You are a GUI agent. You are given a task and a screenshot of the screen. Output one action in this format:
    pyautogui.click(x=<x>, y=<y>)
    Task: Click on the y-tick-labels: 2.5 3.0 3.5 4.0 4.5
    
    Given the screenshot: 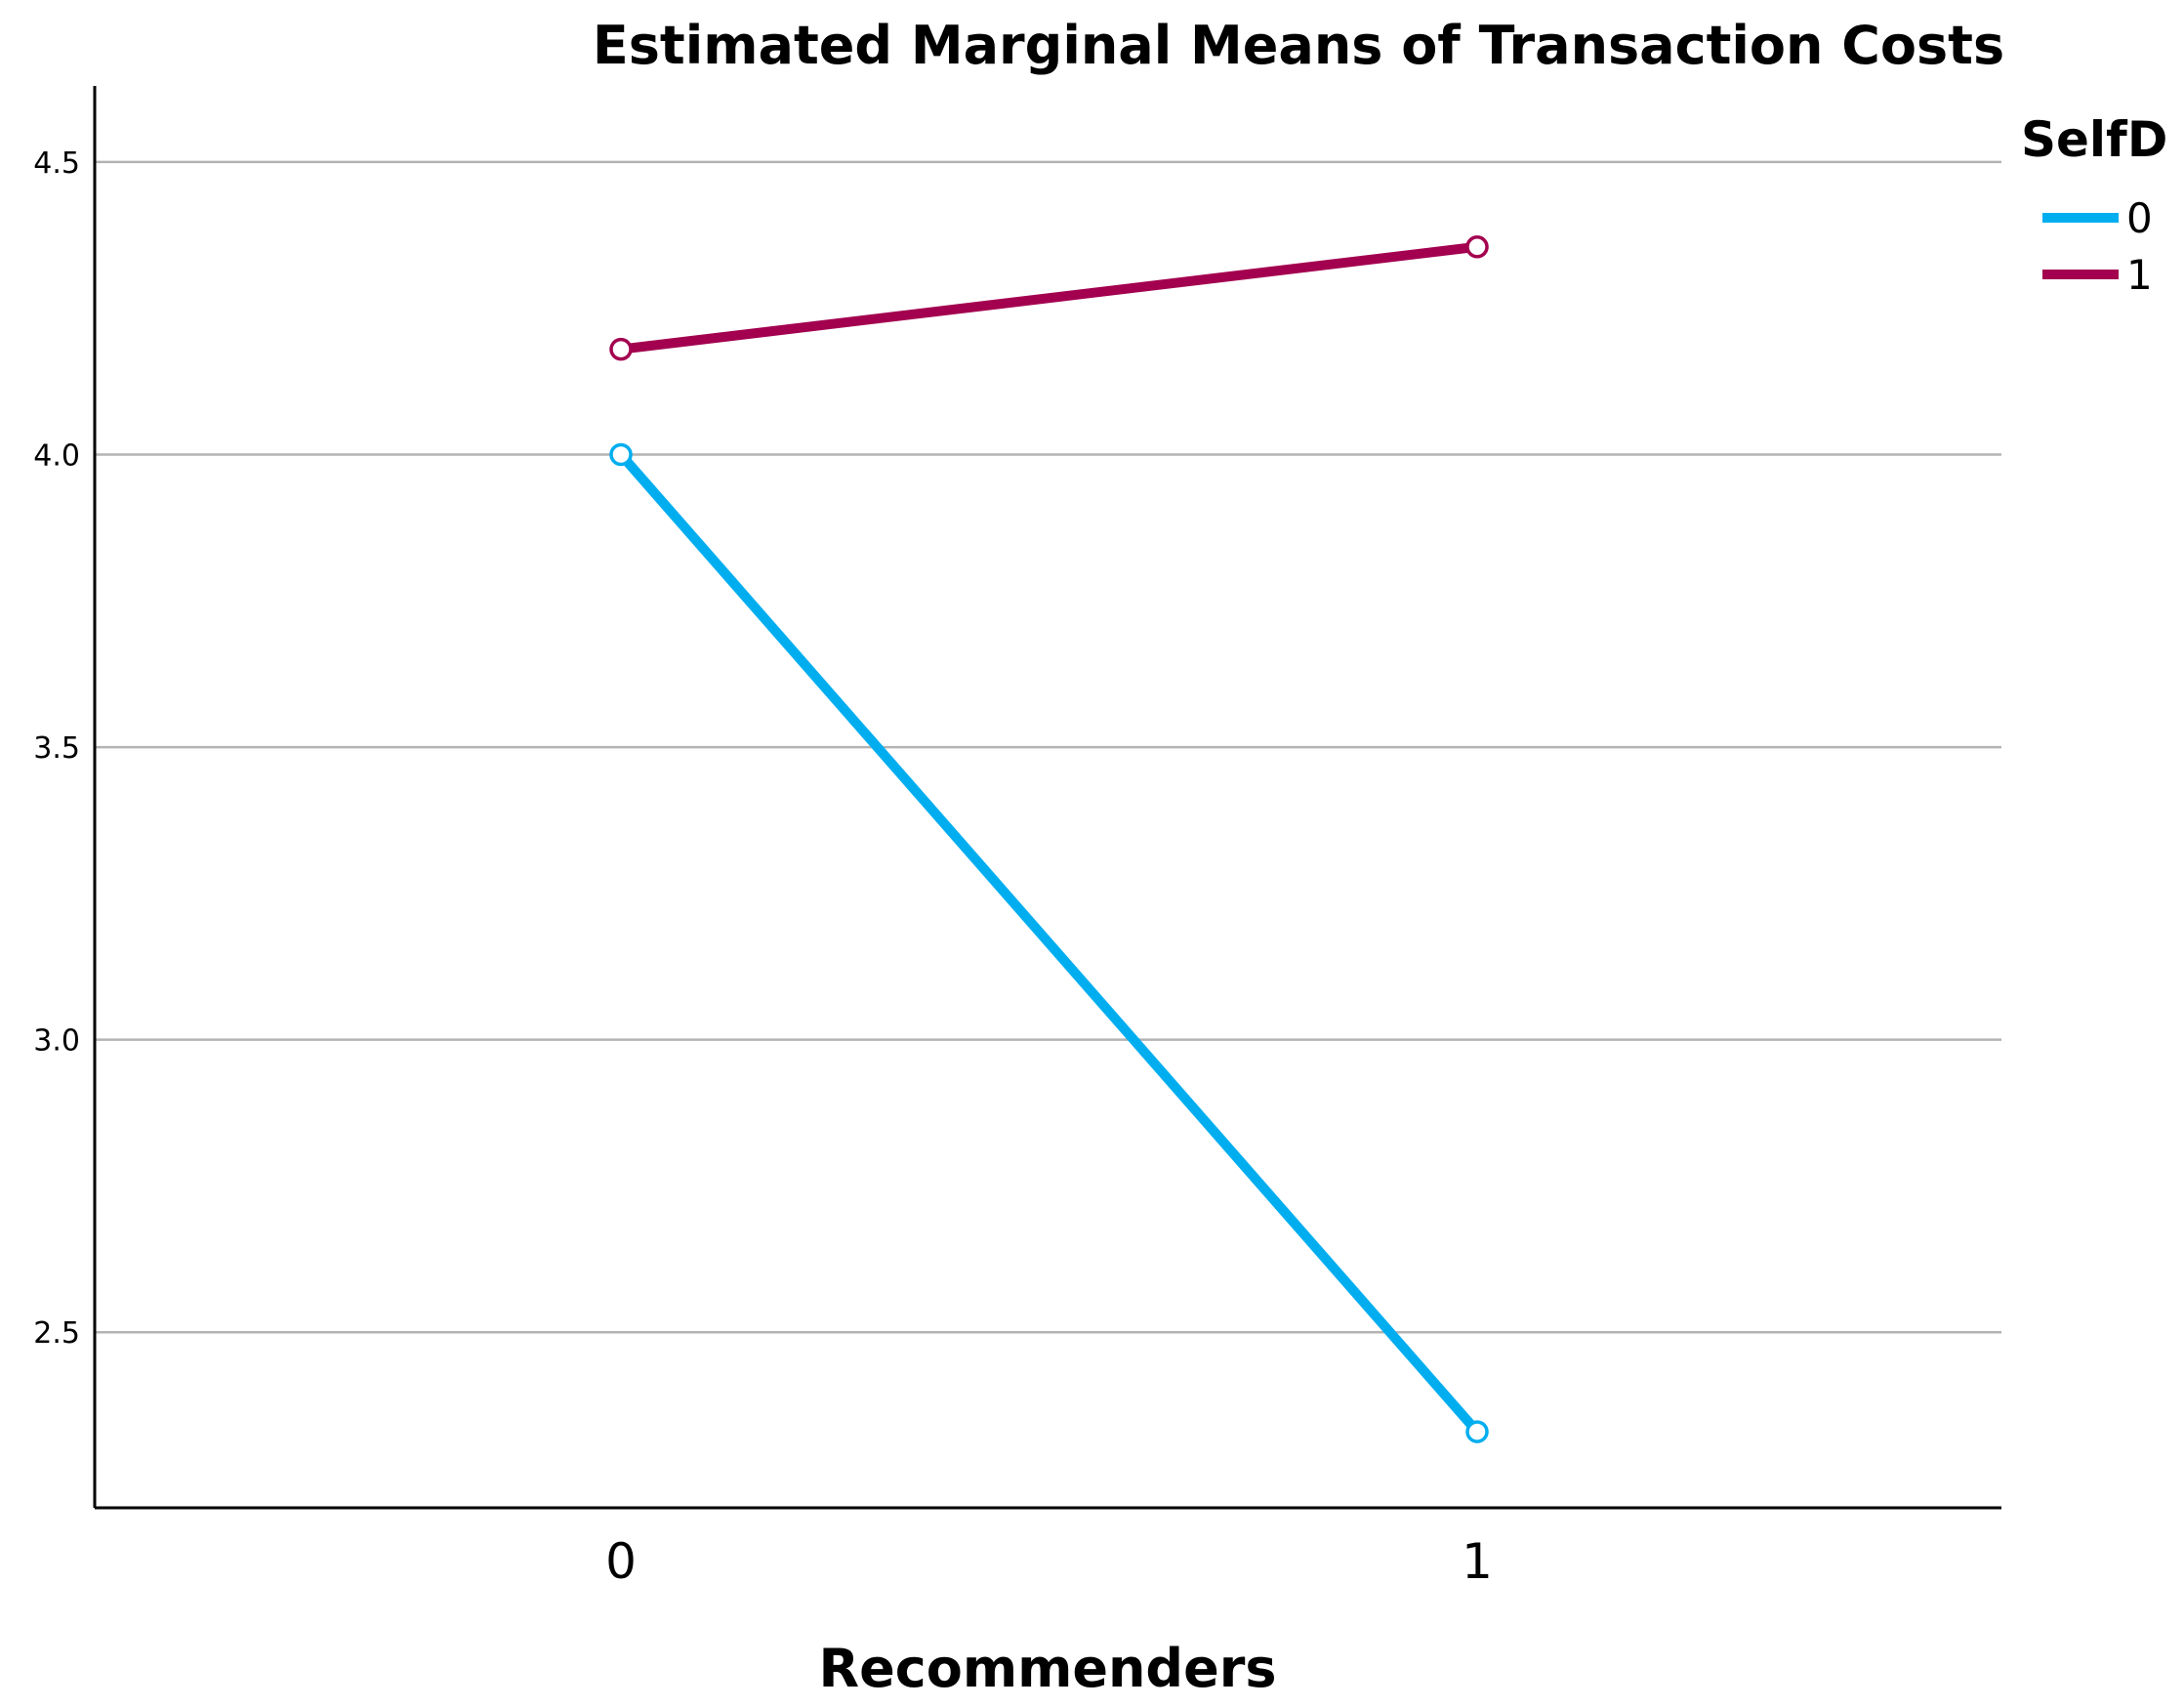 What is the action you would take?
    pyautogui.click(x=56, y=748)
    